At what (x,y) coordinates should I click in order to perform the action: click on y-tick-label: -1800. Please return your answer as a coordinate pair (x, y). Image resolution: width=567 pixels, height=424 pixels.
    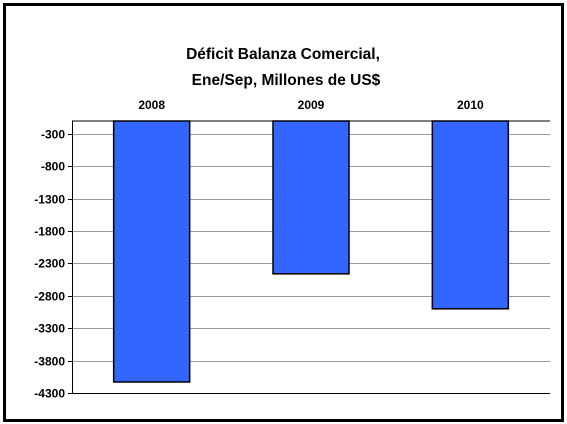
    Looking at the image, I should click on (49, 232).